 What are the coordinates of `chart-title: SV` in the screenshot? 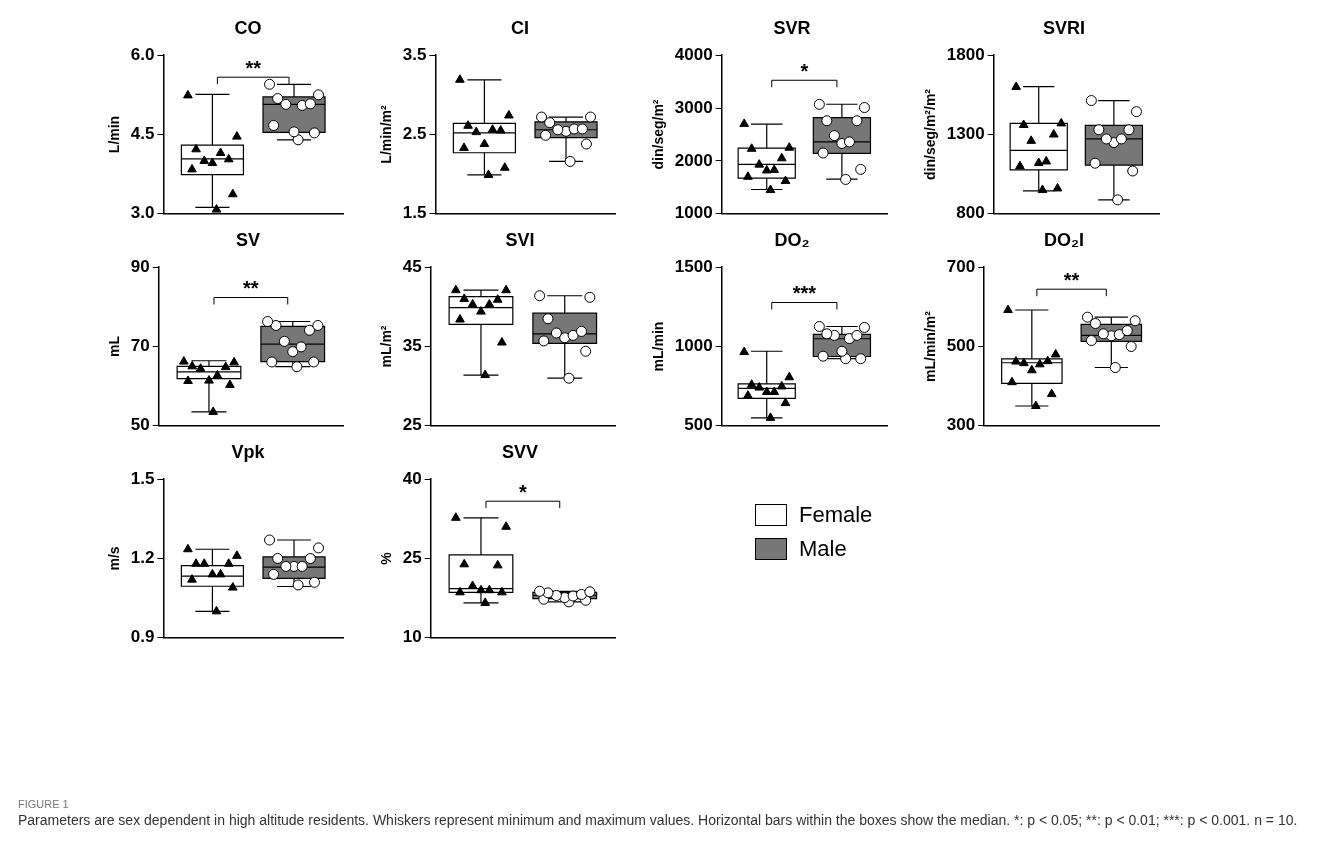 It's located at (248, 241).